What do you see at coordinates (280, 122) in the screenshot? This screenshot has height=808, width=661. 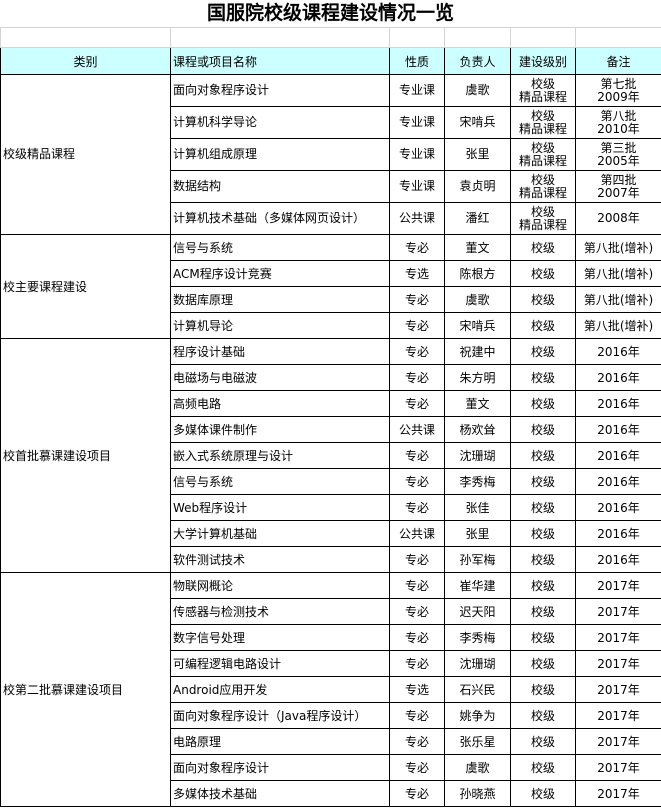 I see `course-name-cell: 计算机科学导论` at bounding box center [280, 122].